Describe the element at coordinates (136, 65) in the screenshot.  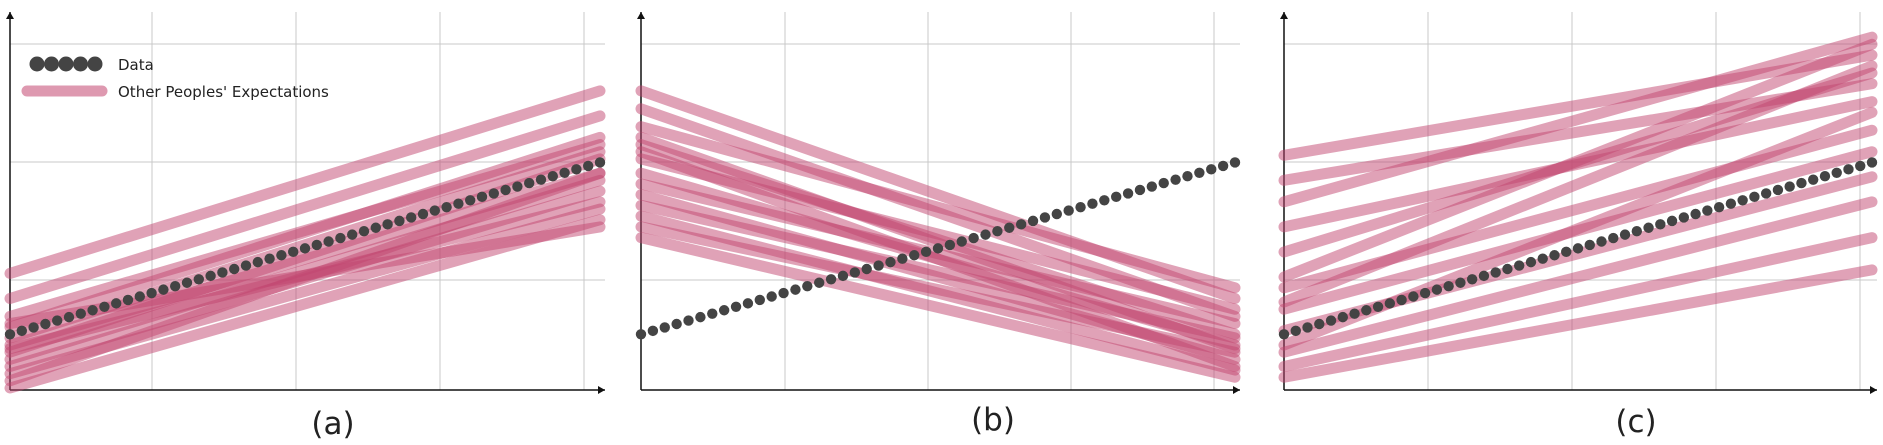
I see `legend-data-label: Data` at that location.